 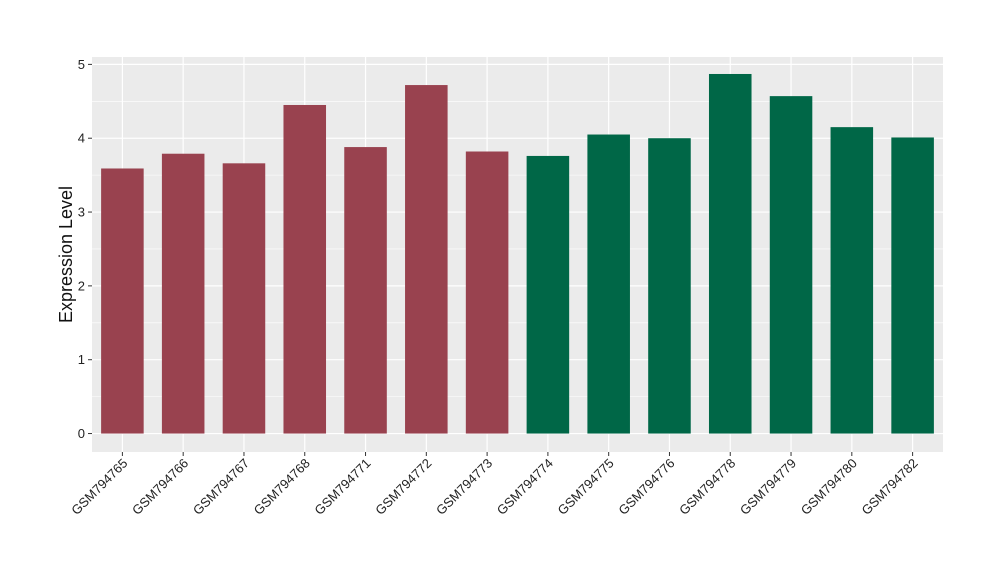 I want to click on bar-GSM794776, so click(x=669, y=286).